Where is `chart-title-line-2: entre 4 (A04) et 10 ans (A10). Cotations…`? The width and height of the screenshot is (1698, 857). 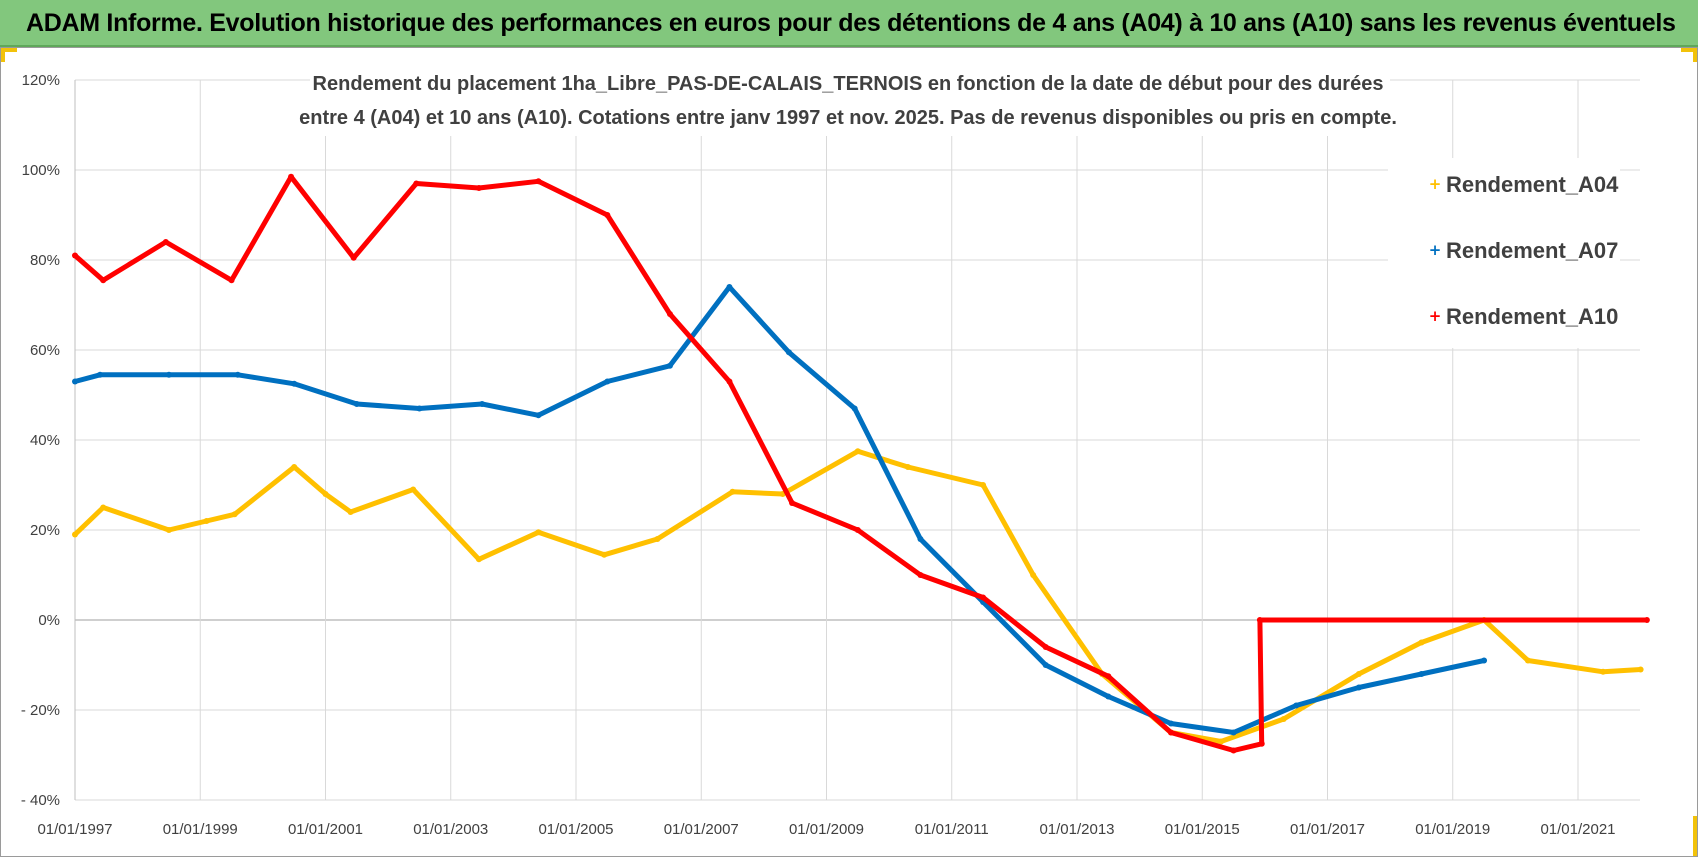 chart-title-line-2: entre 4 (A04) et 10 ans (A10). Cotations… is located at coordinates (848, 118).